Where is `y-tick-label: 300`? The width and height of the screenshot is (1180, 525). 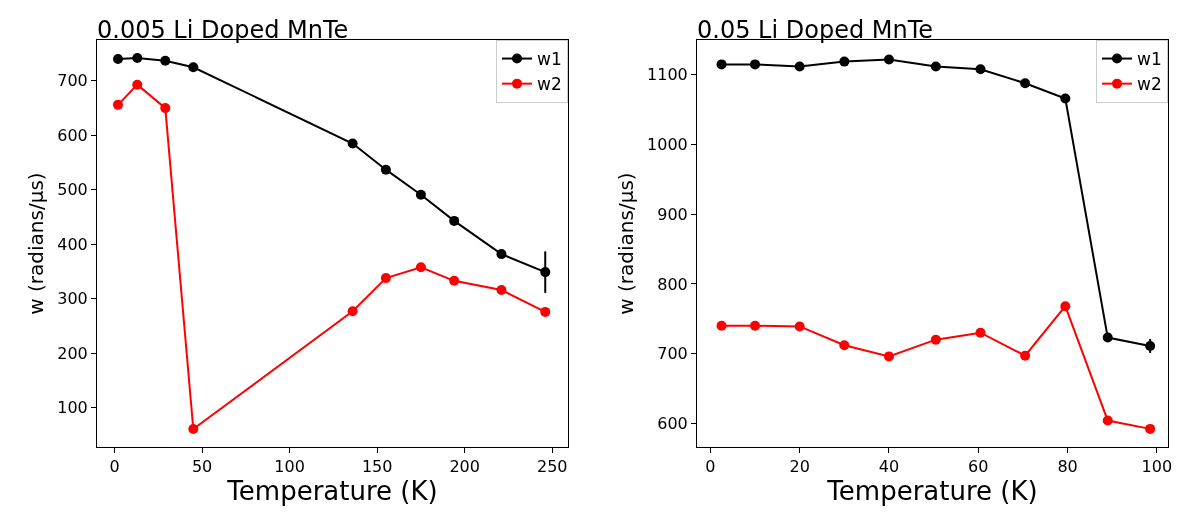
y-tick-label: 300 is located at coordinates (72, 299).